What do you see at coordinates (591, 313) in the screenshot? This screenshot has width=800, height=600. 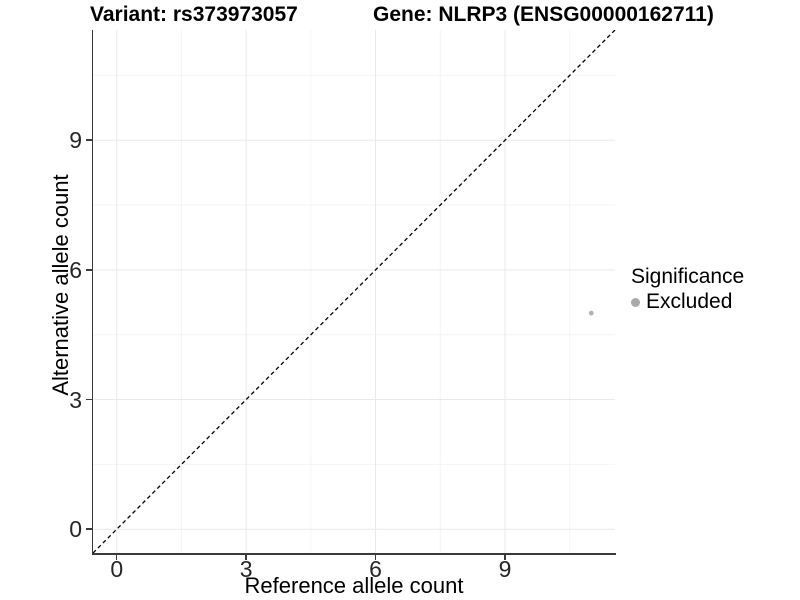 I see `data-point-excluded` at bounding box center [591, 313].